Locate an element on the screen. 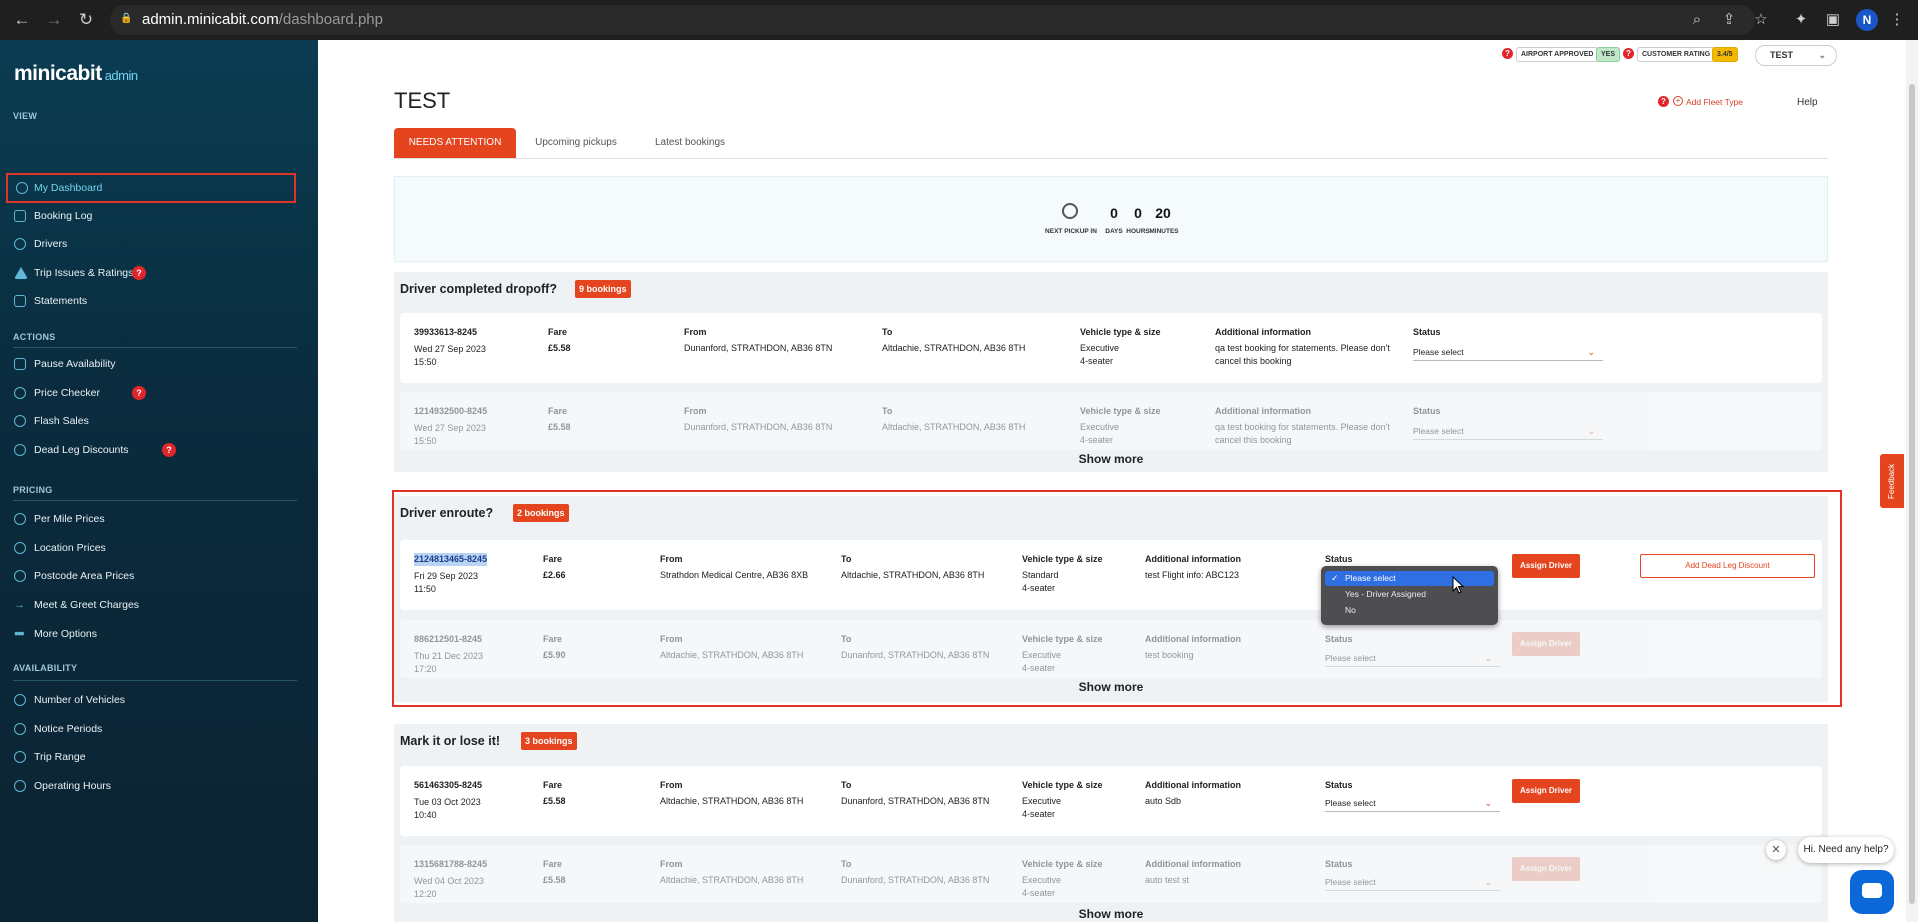 Image resolution: width=1918 pixels, height=922 pixels. tab-divider is located at coordinates (1111, 158).